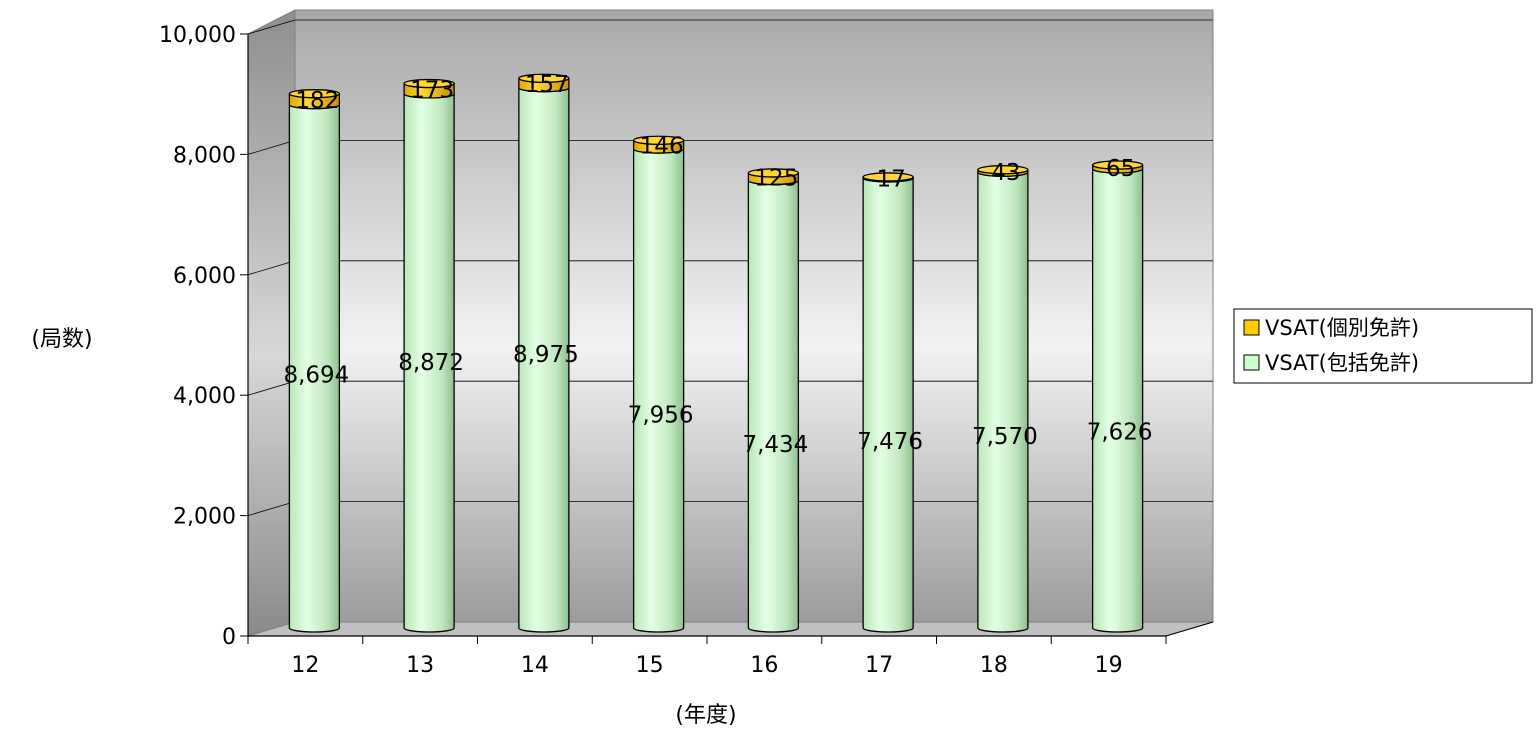  Describe the element at coordinates (197, 35) in the screenshot. I see `y-tick-label: 10,000` at that location.